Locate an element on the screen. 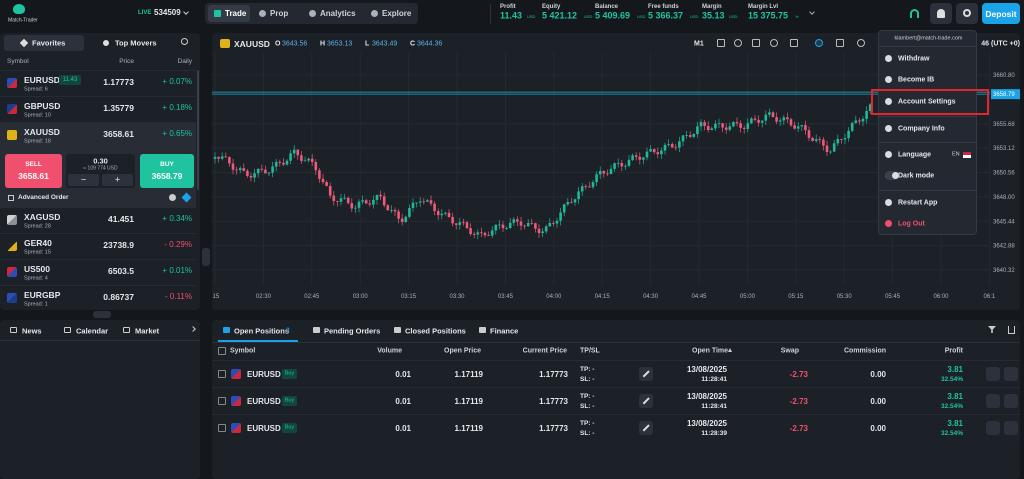  select-all is located at coordinates (222, 351).